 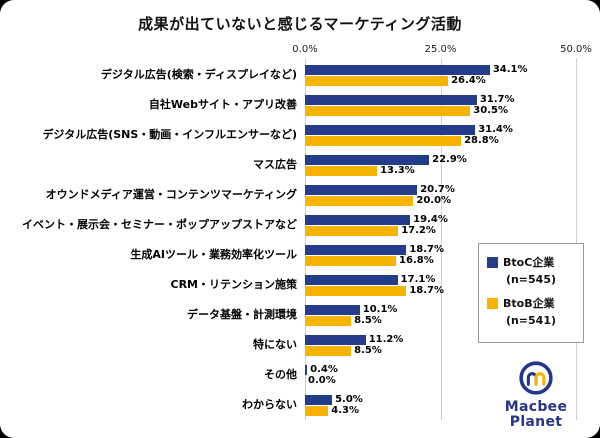 What do you see at coordinates (380, 309) in the screenshot?
I see `value-label: 10.1%` at bounding box center [380, 309].